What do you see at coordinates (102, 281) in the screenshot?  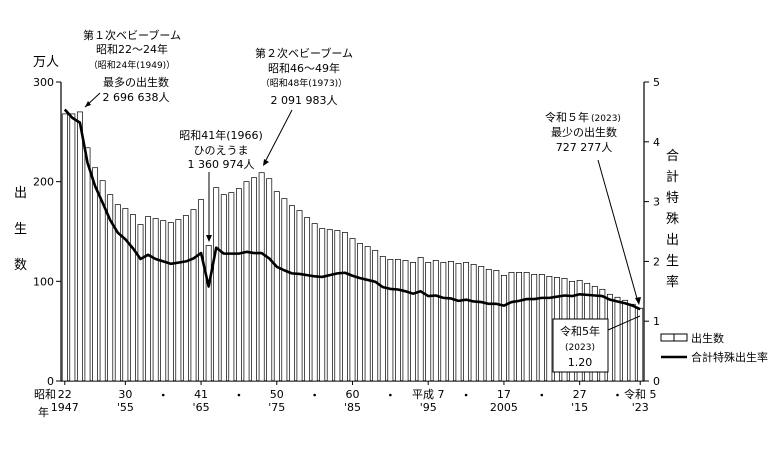 I see `bar-1952` at bounding box center [102, 281].